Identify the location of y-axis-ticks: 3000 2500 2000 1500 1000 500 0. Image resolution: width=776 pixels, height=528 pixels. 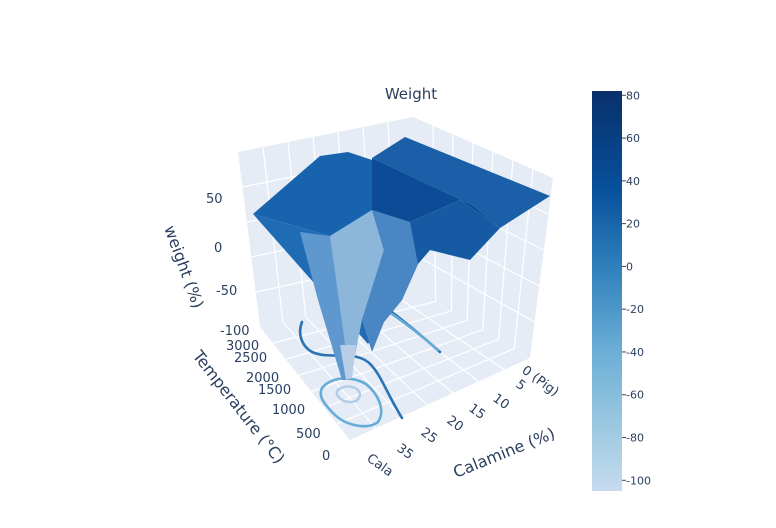
(278, 401).